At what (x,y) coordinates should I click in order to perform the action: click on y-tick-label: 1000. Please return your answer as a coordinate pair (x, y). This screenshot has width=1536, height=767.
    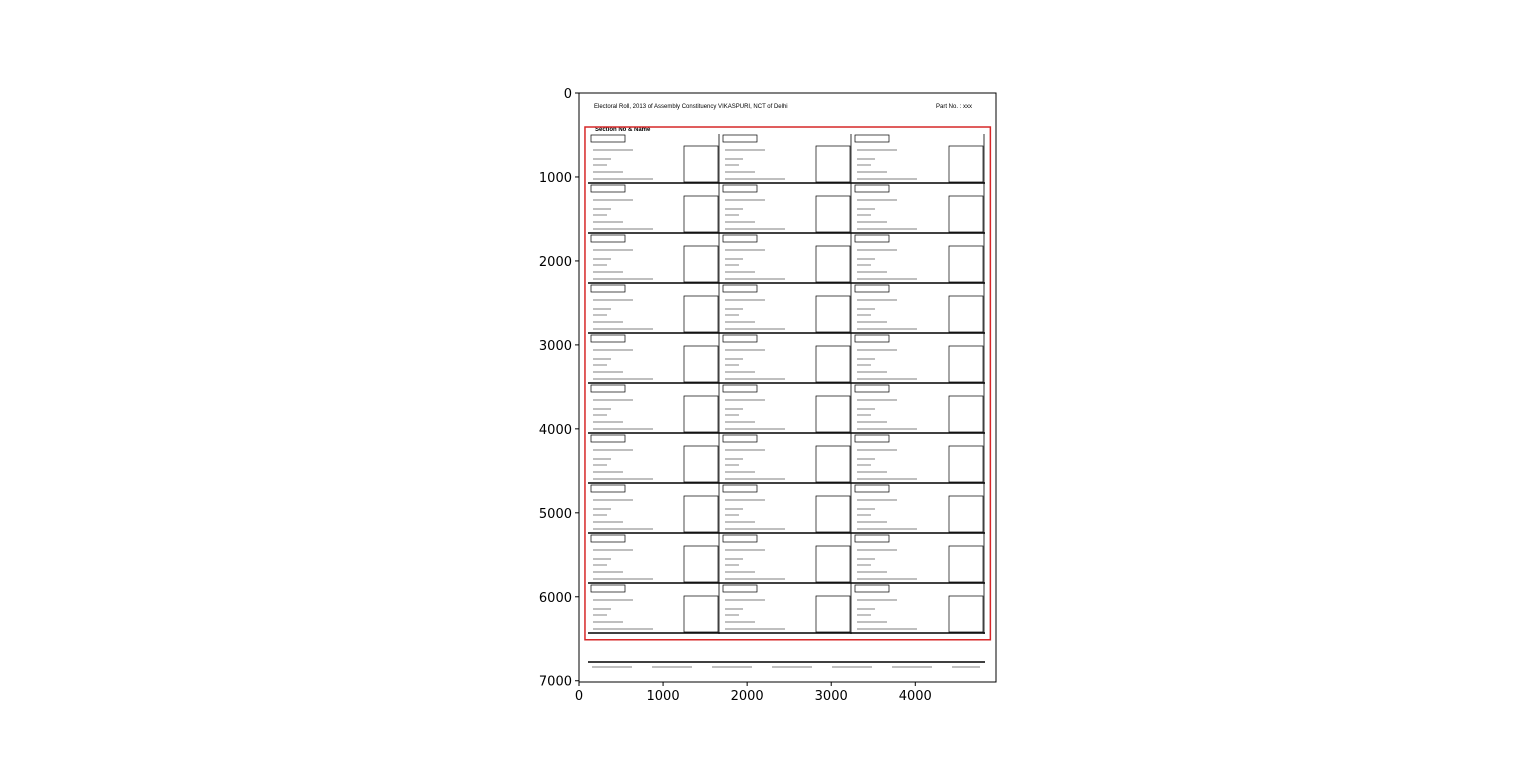
    Looking at the image, I should click on (555, 178).